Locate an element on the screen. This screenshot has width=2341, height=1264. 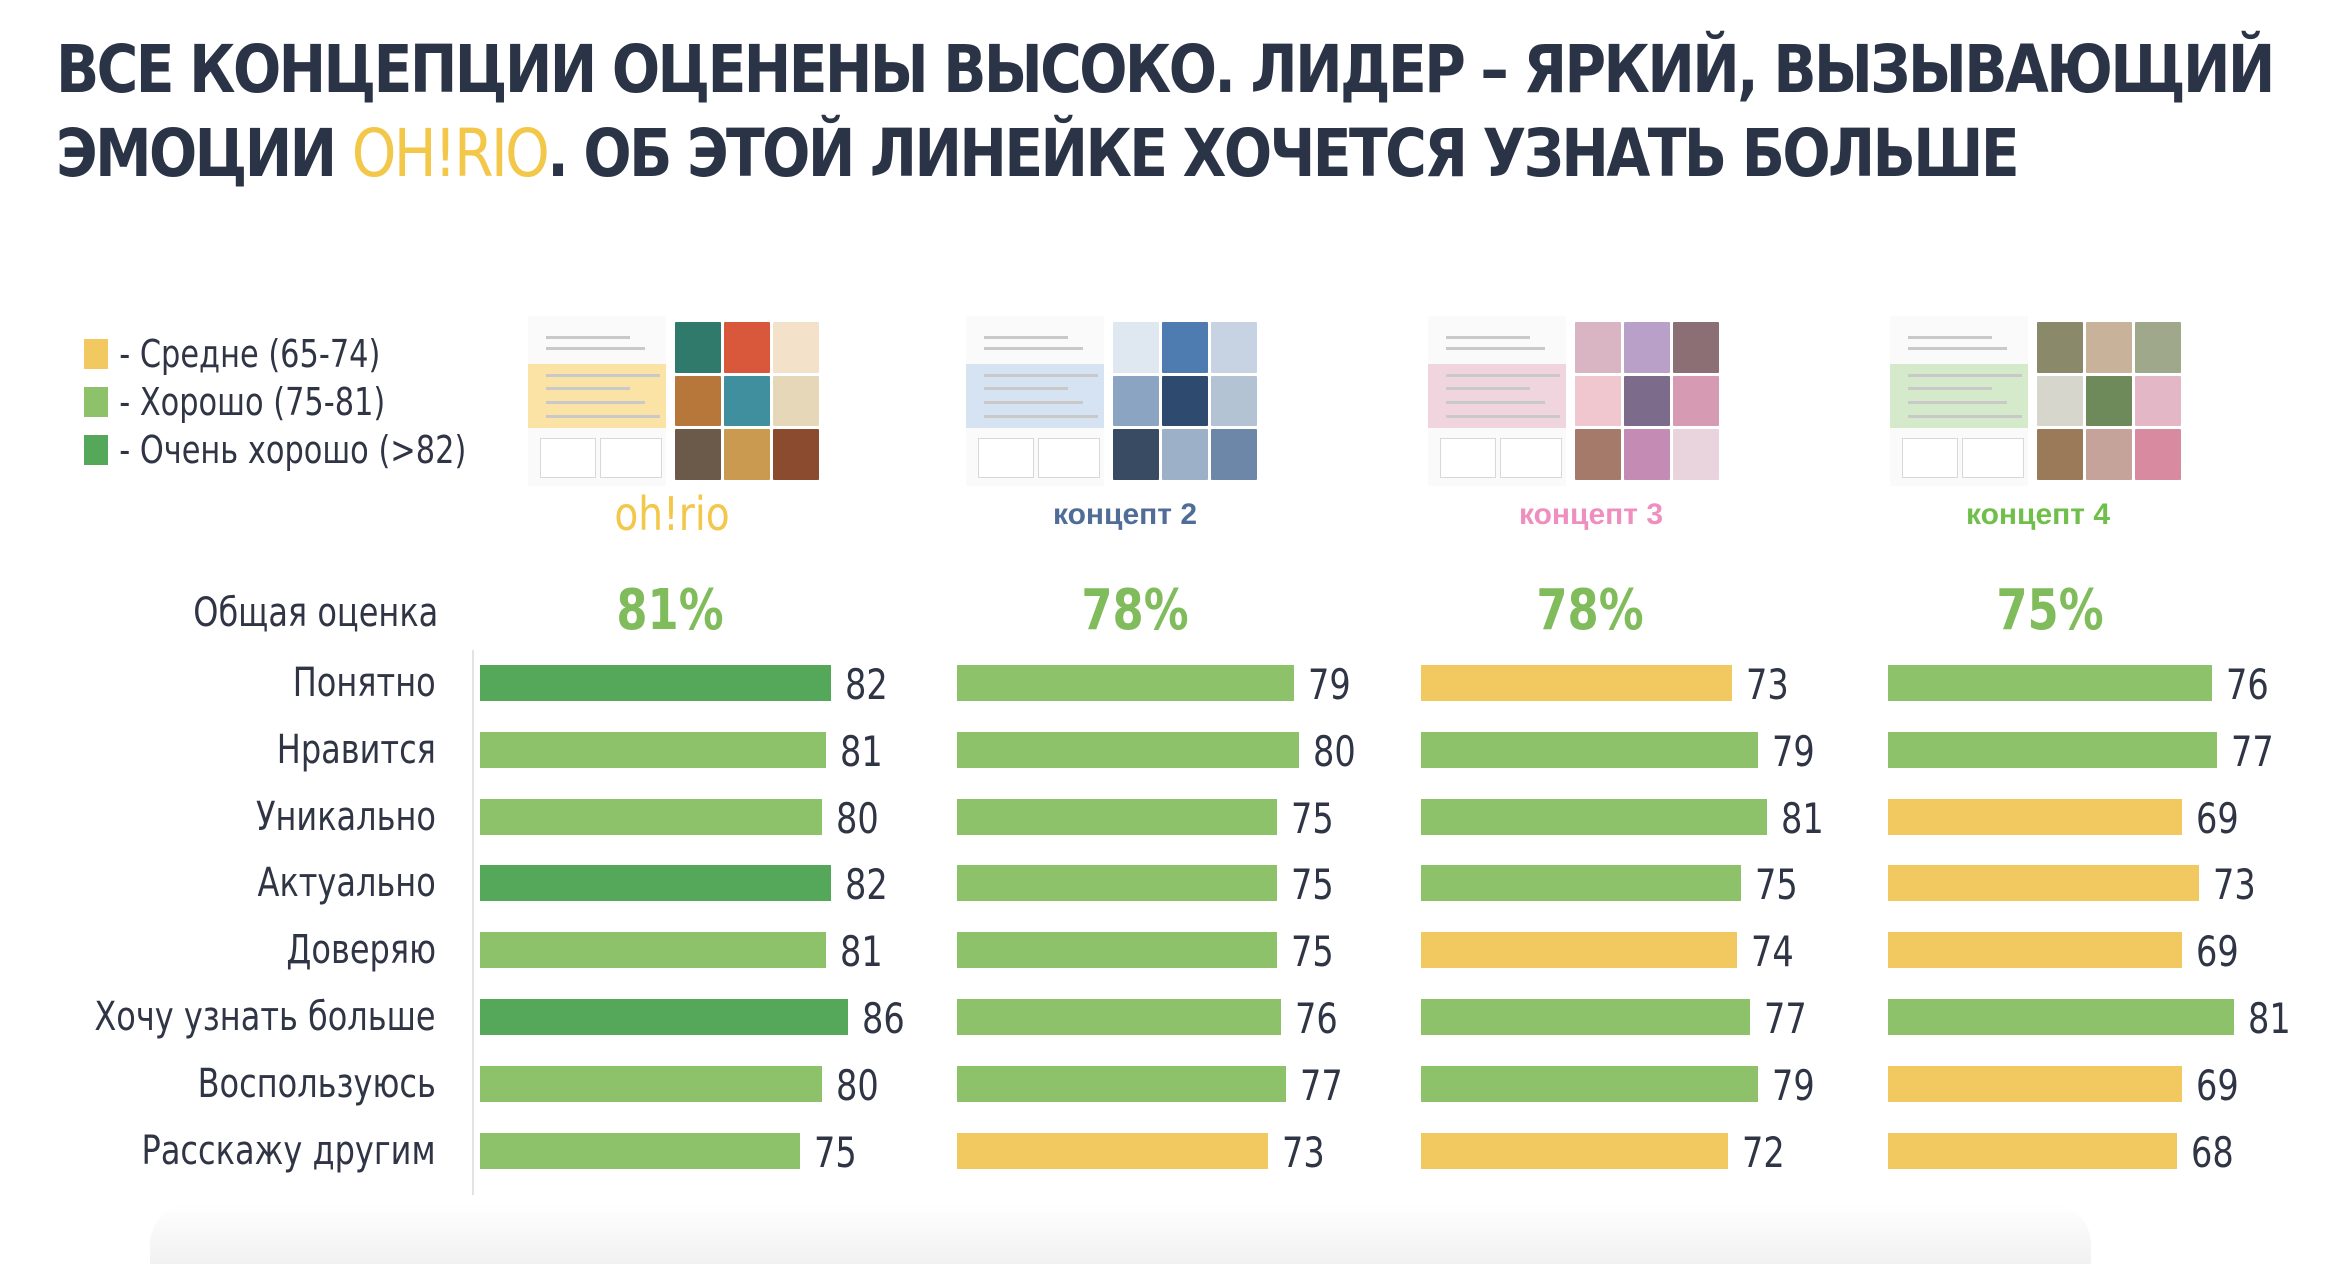
concept-name: концепт 3 is located at coordinates (1591, 514).